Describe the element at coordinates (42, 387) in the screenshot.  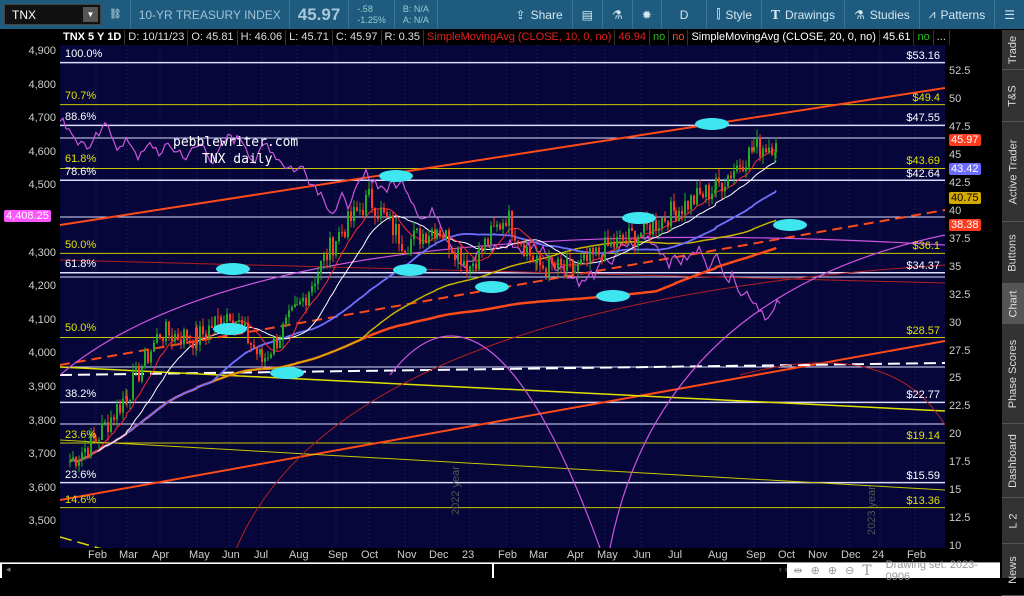
I see `left-tick: 3,900` at that location.